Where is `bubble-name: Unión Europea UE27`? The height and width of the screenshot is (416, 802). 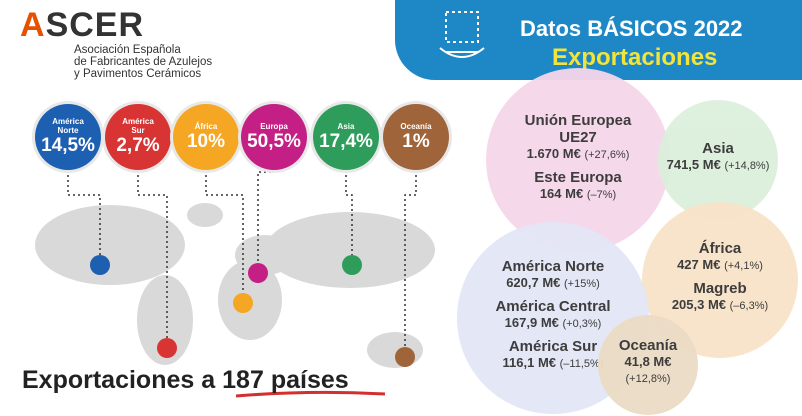 bubble-name: Unión Europea UE27 is located at coordinates (578, 128).